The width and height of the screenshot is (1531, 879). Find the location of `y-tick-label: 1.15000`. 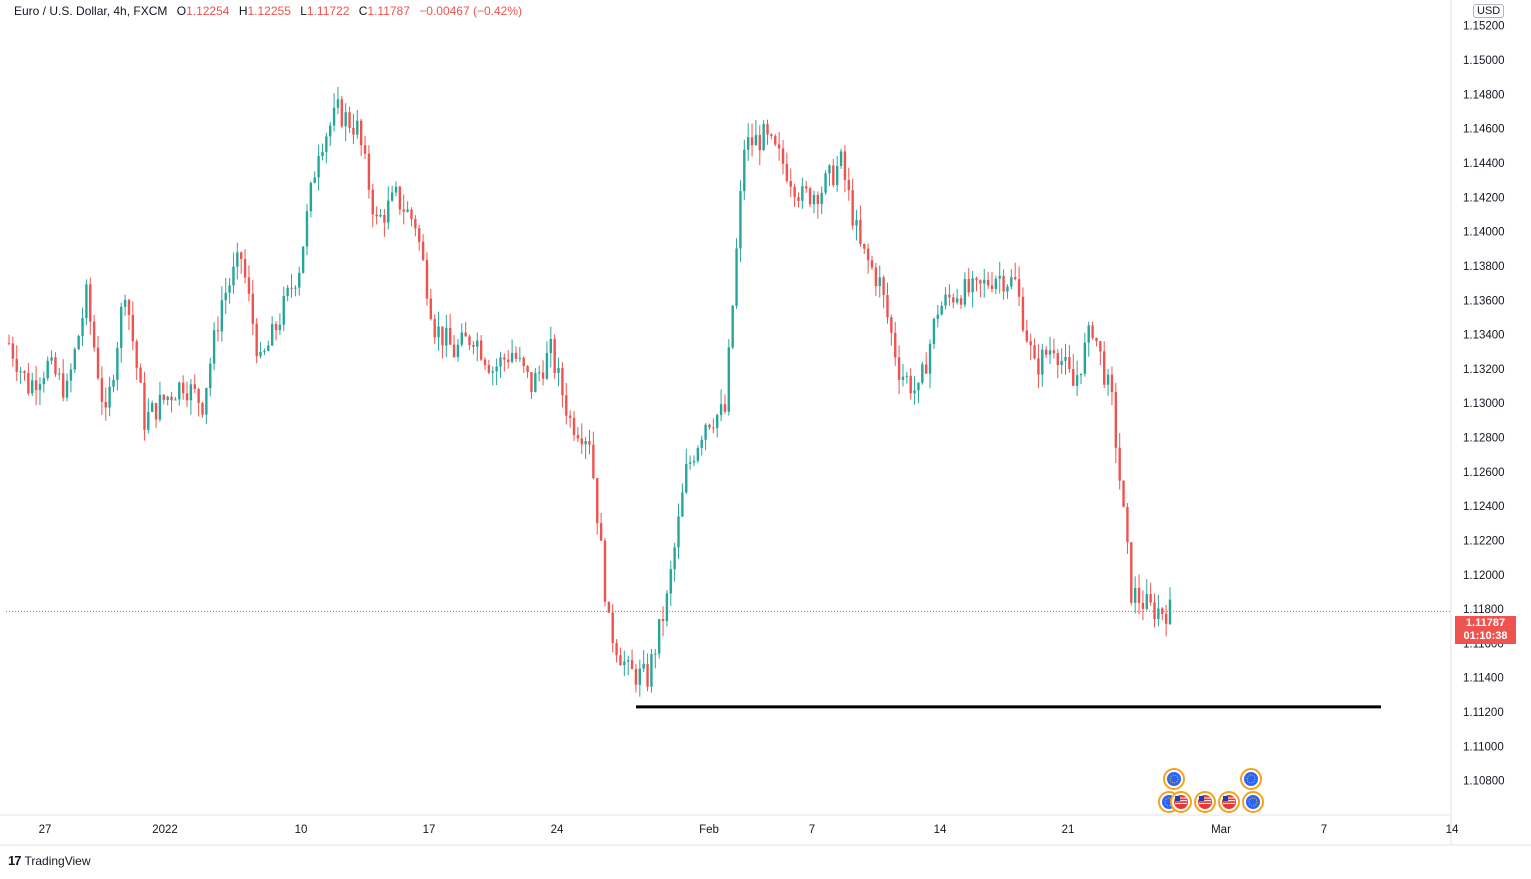

y-tick-label: 1.15000 is located at coordinates (1484, 61).